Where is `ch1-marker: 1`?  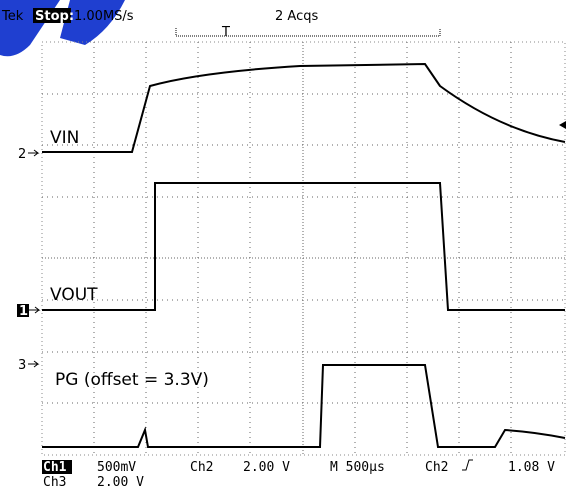
ch1-marker: 1 is located at coordinates (23, 311).